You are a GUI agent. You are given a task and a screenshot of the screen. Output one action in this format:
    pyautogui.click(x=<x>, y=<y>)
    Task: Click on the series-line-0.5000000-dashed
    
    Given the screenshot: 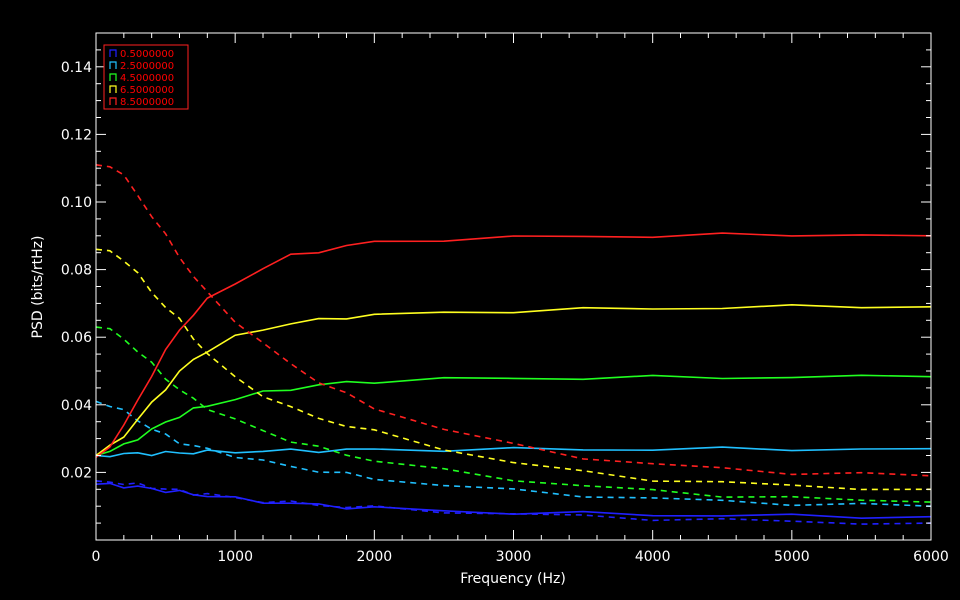 What is the action you would take?
    pyautogui.click(x=513, y=502)
    